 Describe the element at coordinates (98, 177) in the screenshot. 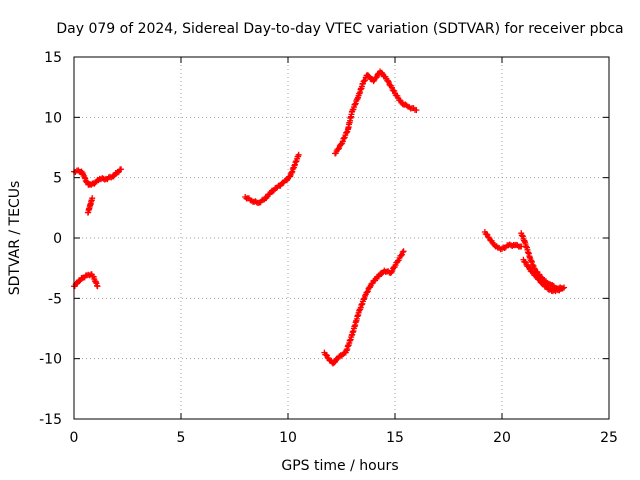

I see `series-arc-1-upper` at that location.